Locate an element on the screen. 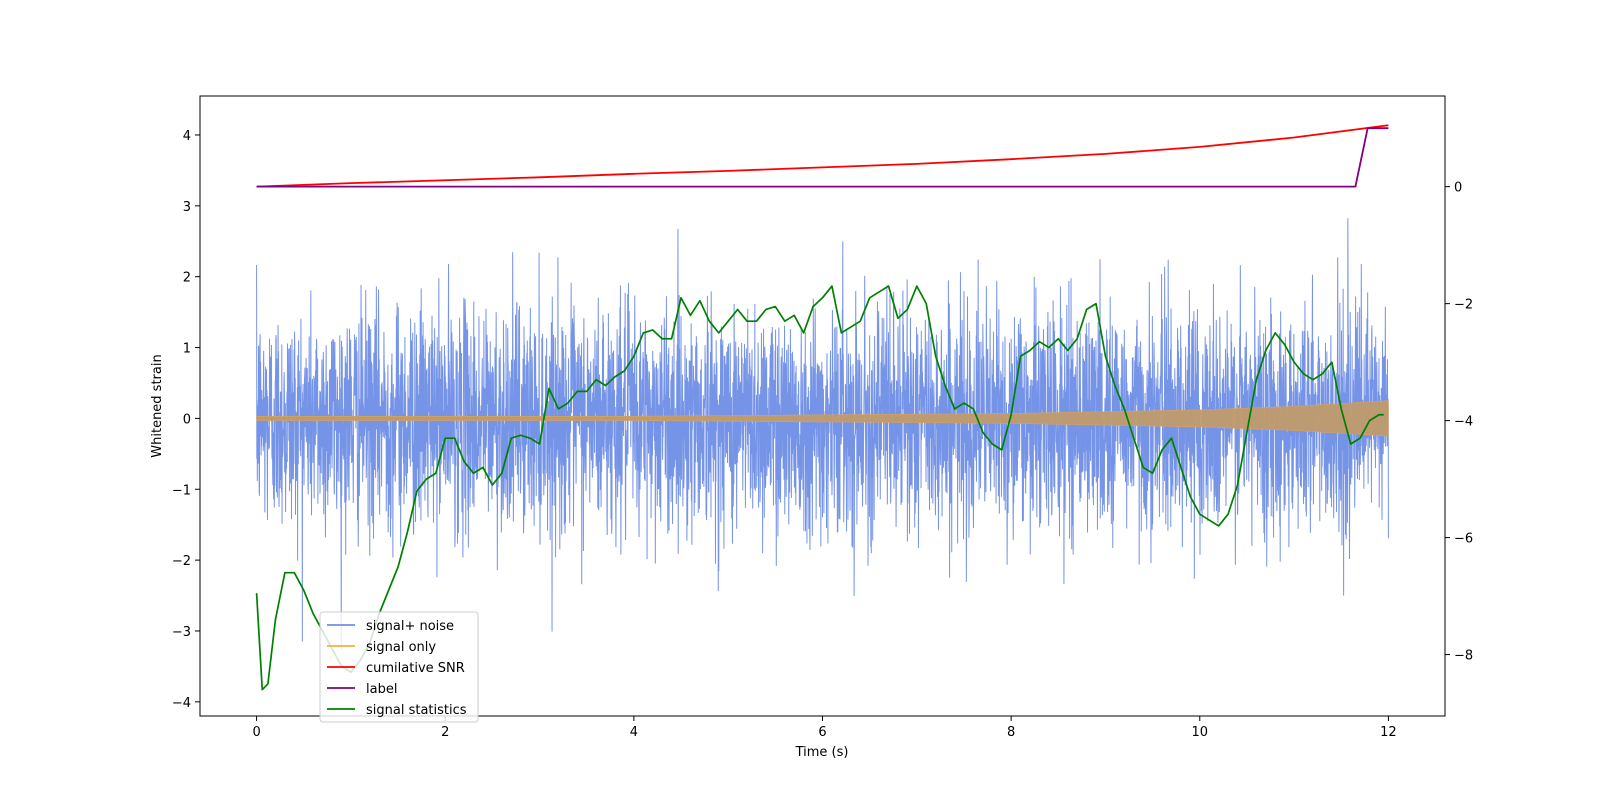 The image size is (1600, 800). legend-label: signal+ noise is located at coordinates (410, 626).